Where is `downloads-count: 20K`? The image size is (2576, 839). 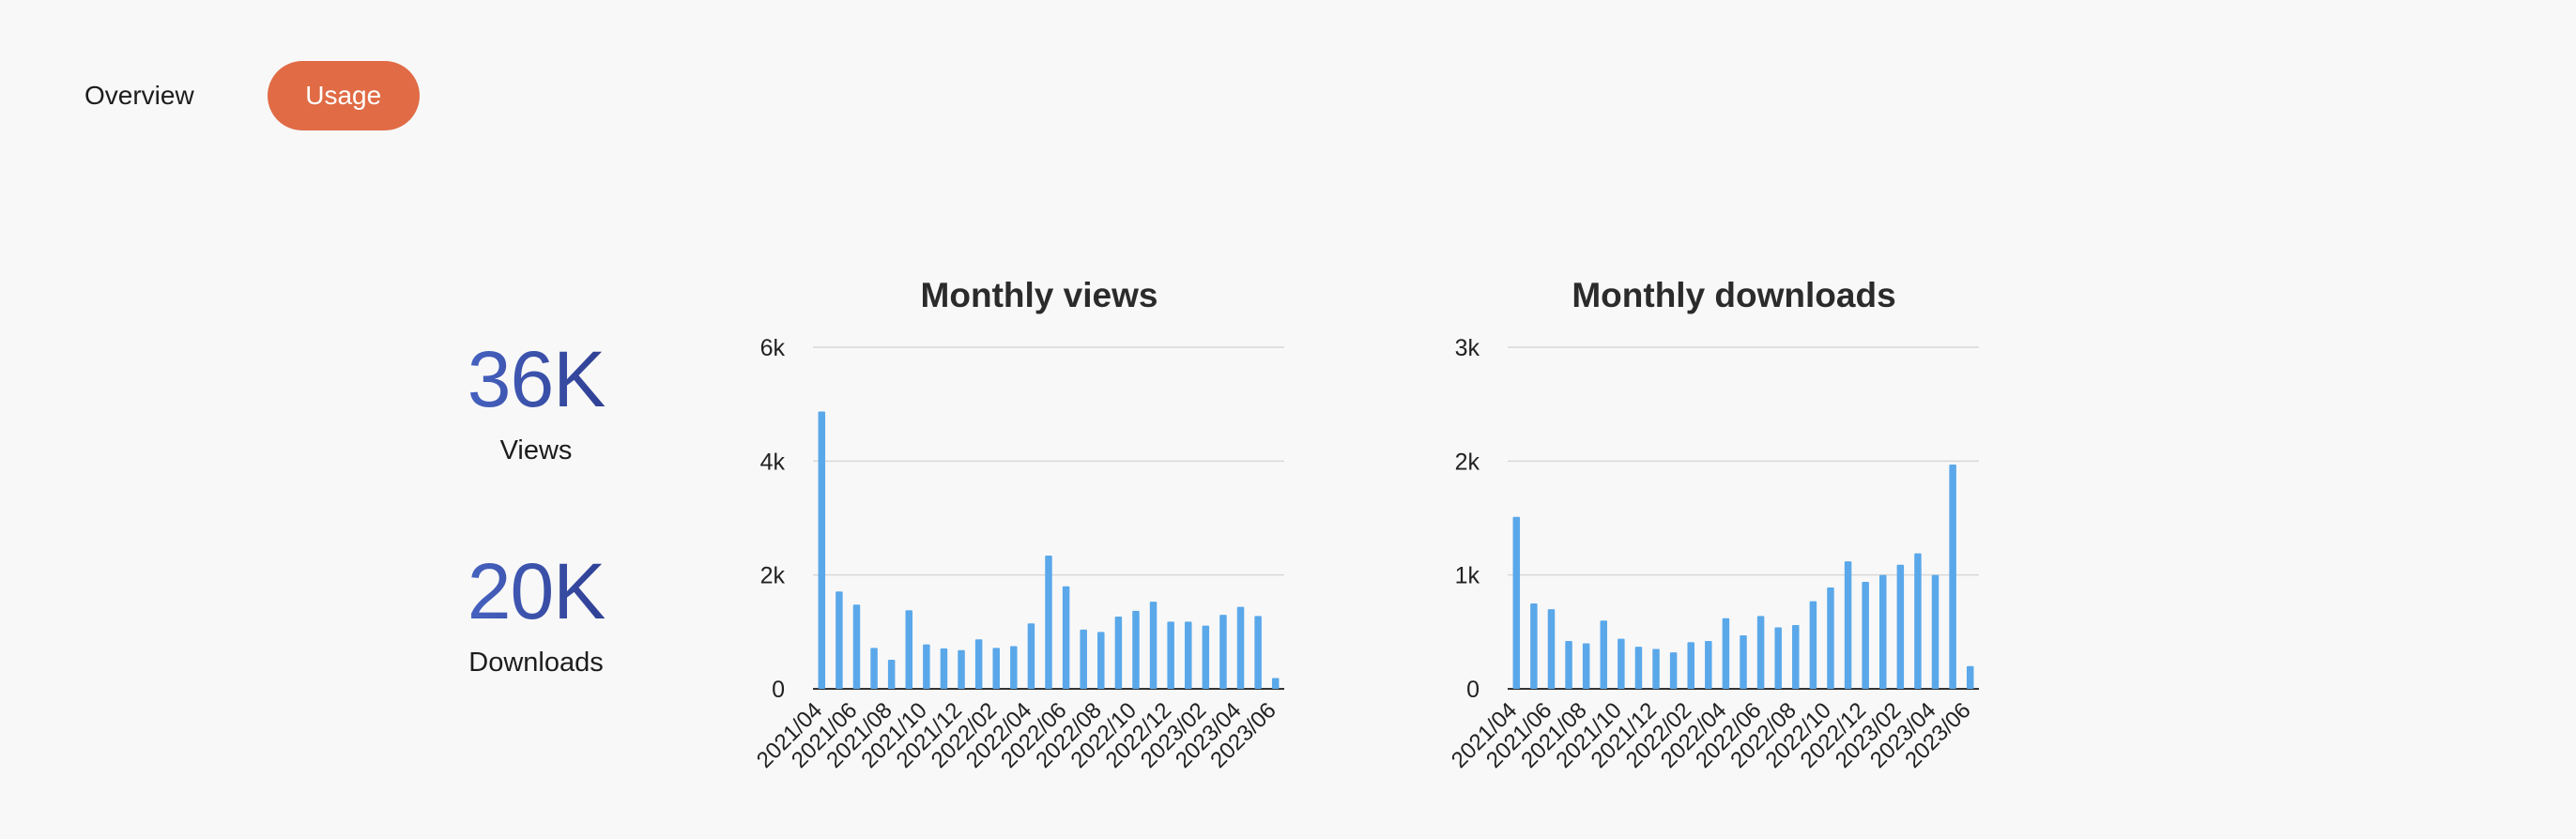
downloads-count: 20K is located at coordinates (536, 591).